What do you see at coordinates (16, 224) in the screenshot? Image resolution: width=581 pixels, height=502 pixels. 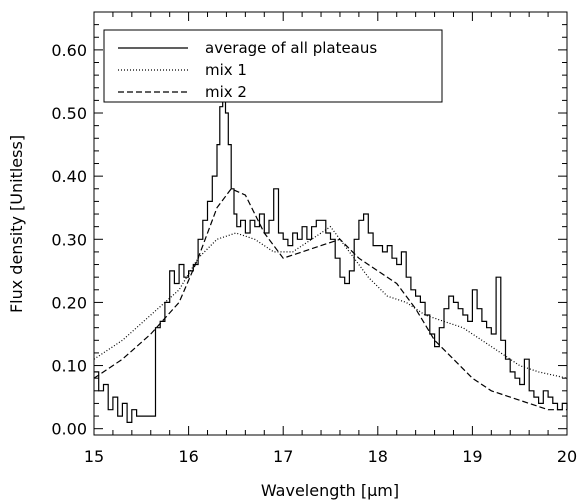 I see `y-axis-label: Flux density [Unitless]` at bounding box center [16, 224].